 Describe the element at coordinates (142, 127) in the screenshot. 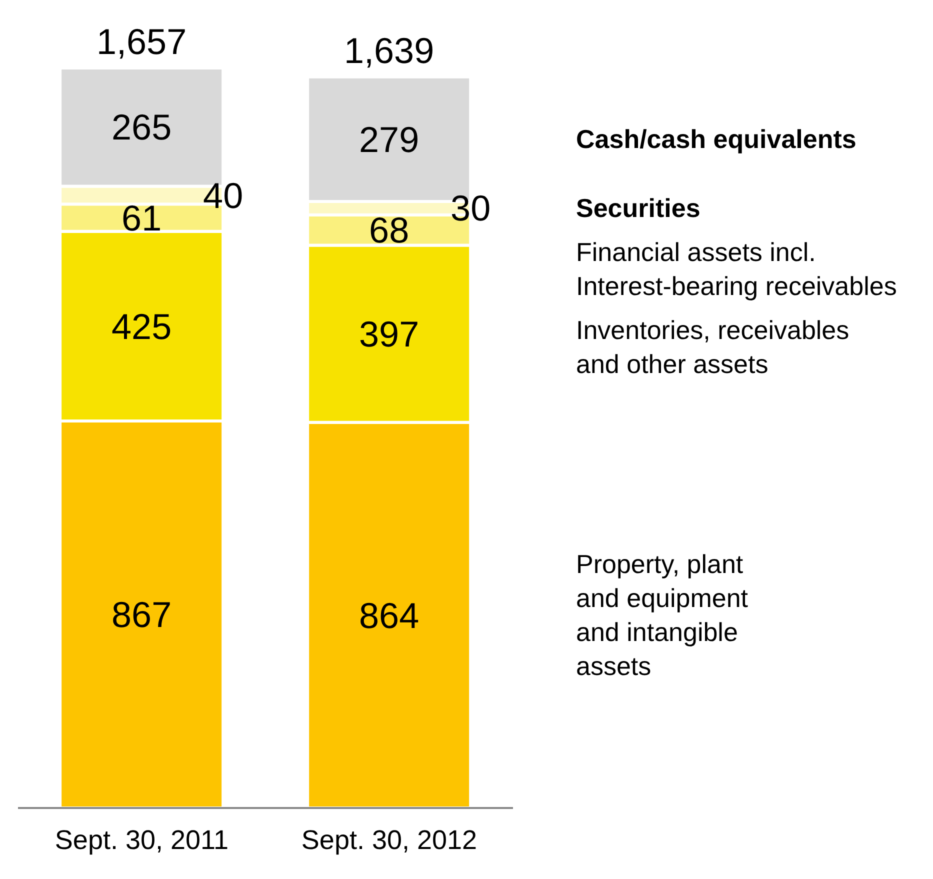

I see `data-label: 265` at that location.